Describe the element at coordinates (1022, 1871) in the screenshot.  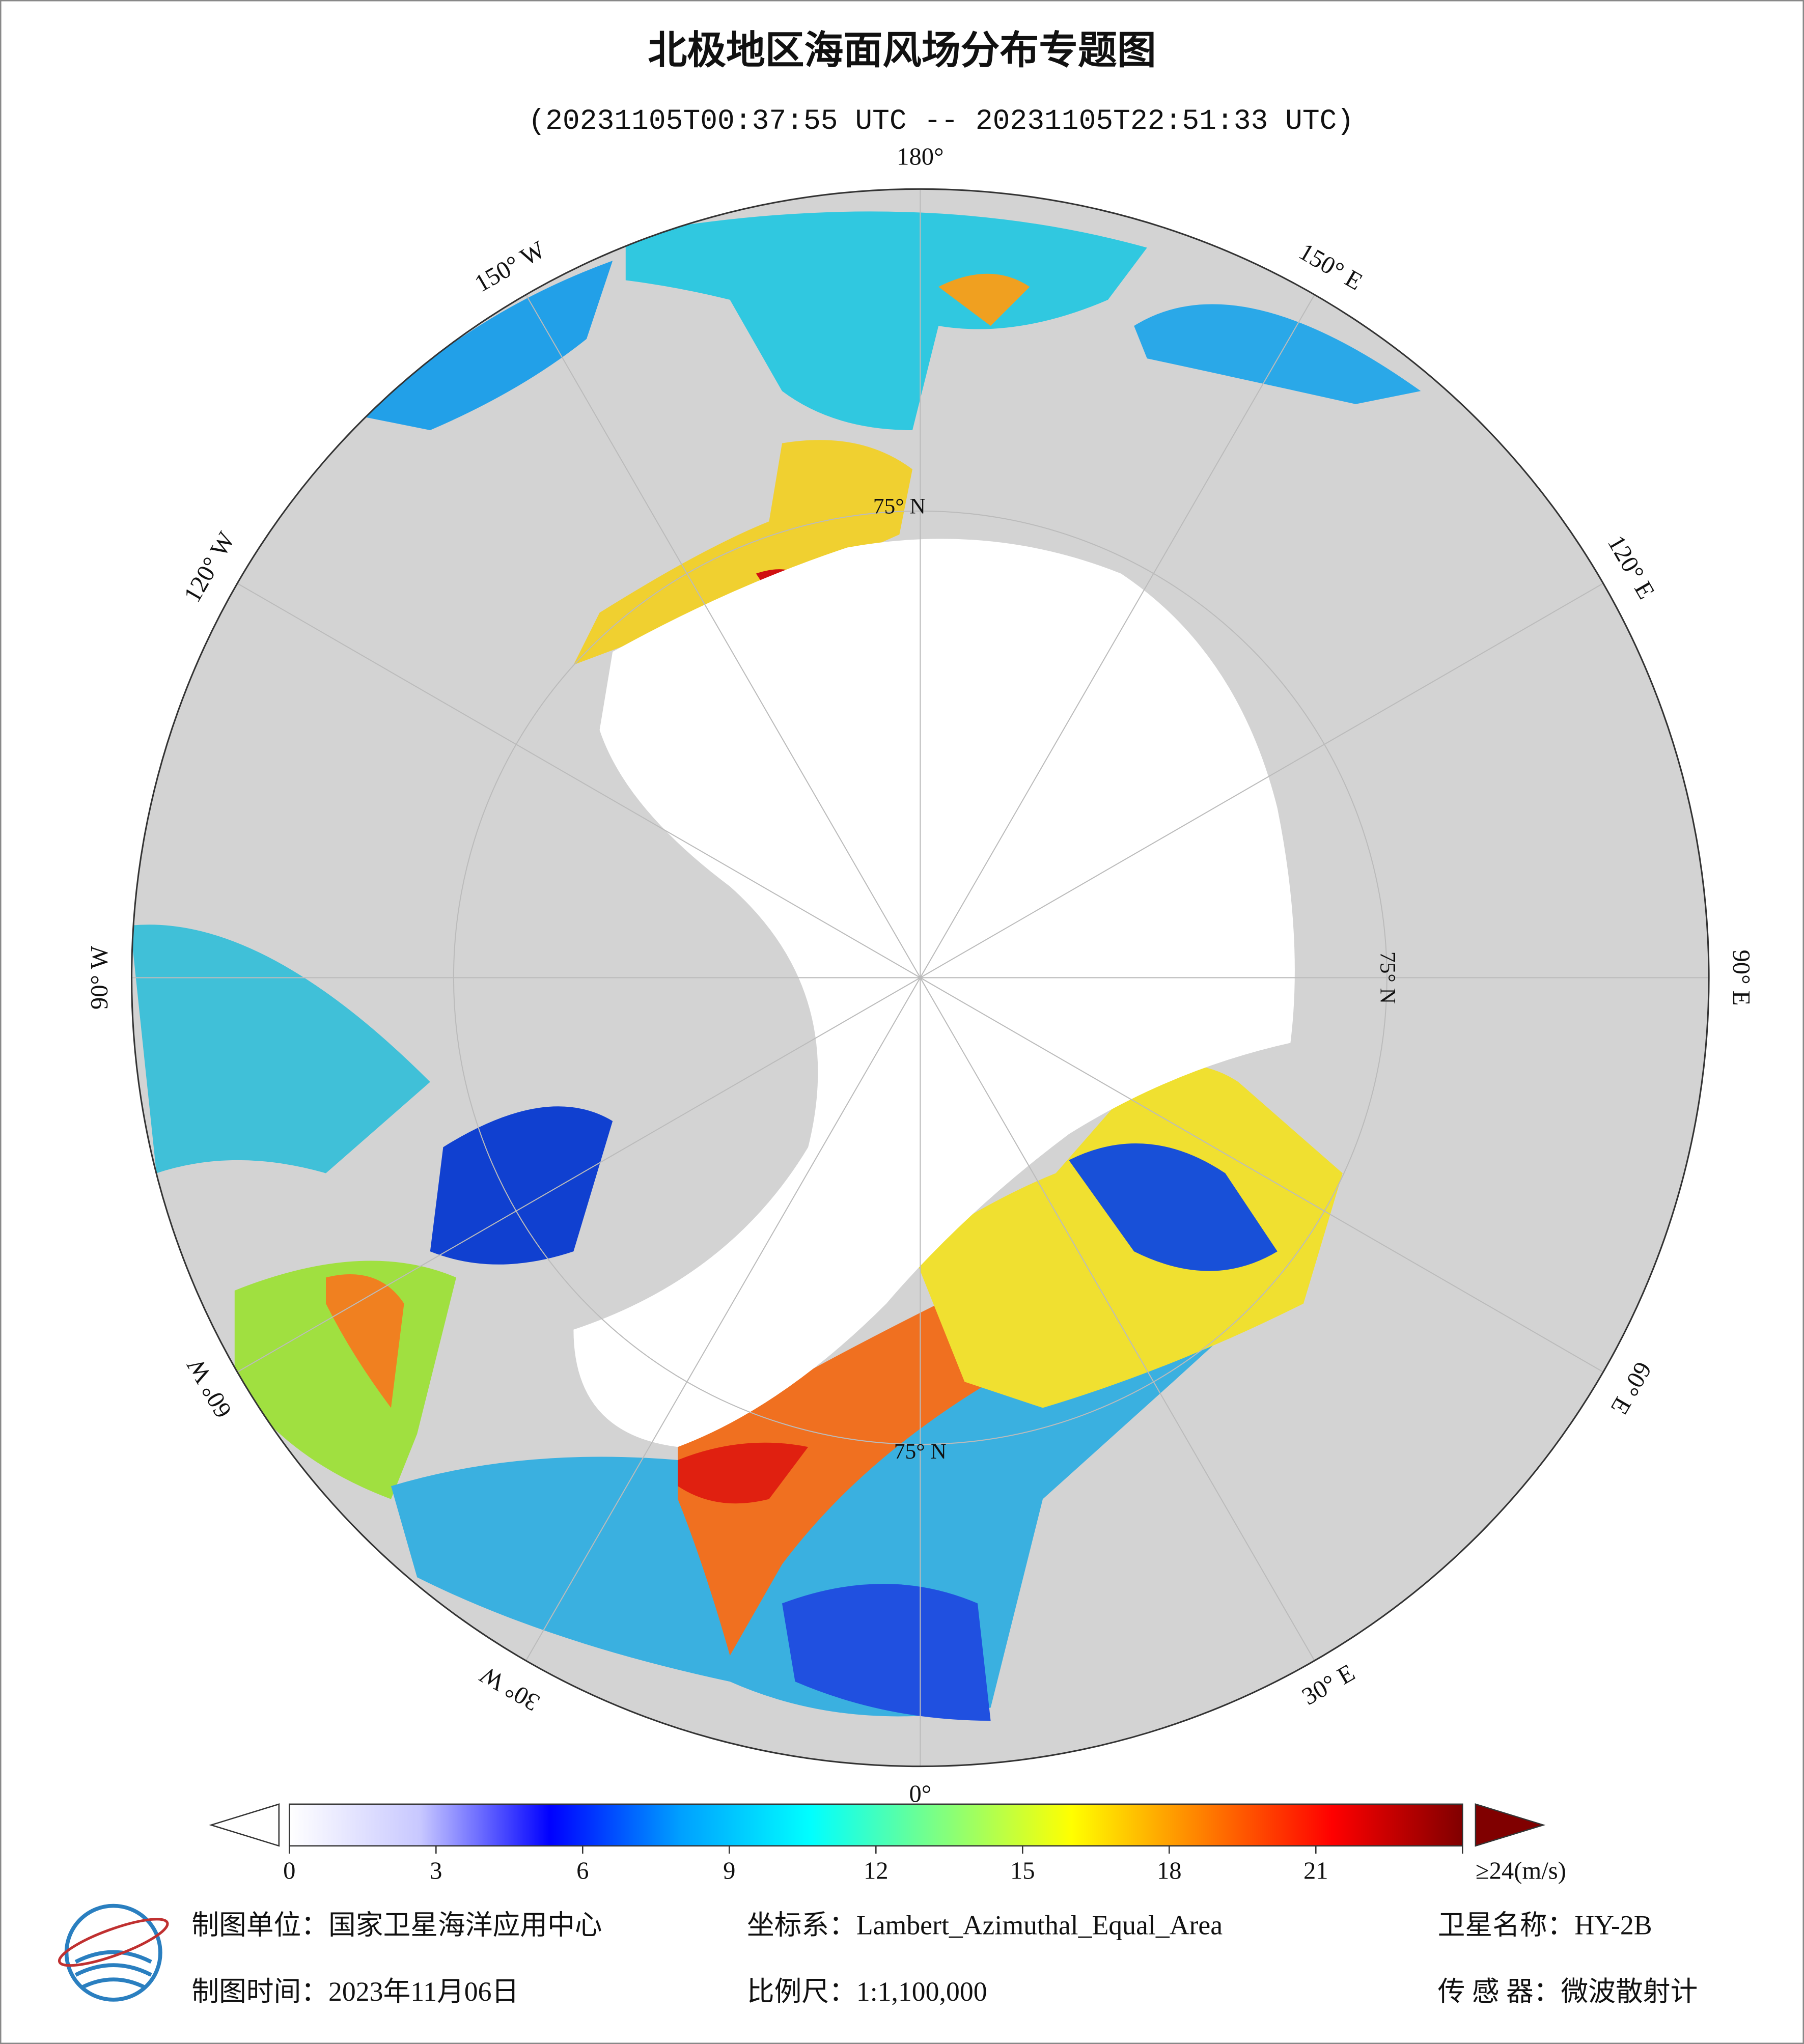
I see `colorbar-tick-label: 15` at that location.